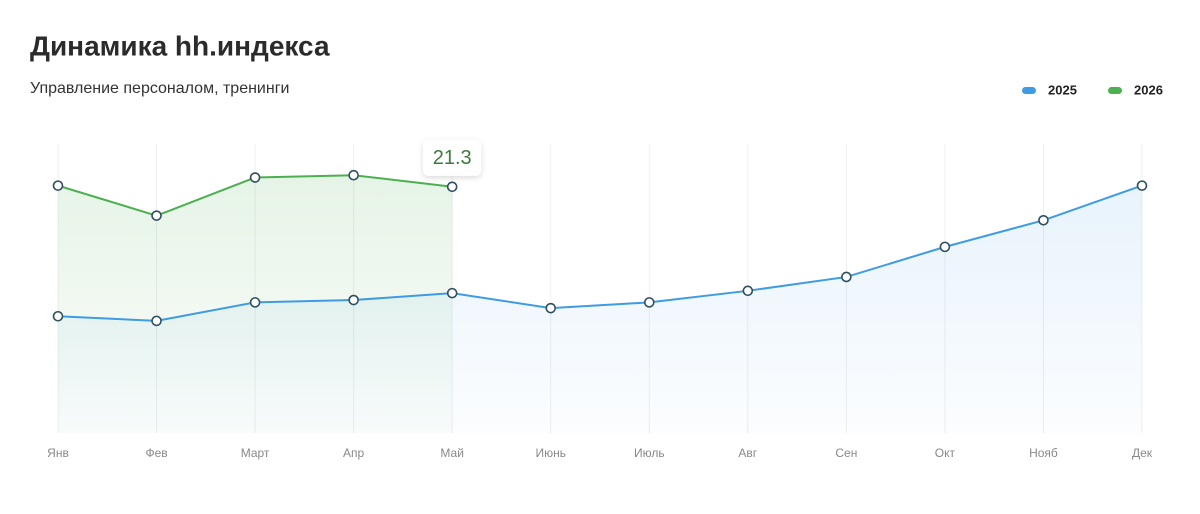 This screenshot has width=1200, height=514. What do you see at coordinates (945, 453) in the screenshot?
I see `x-tick-label: Окт` at bounding box center [945, 453].